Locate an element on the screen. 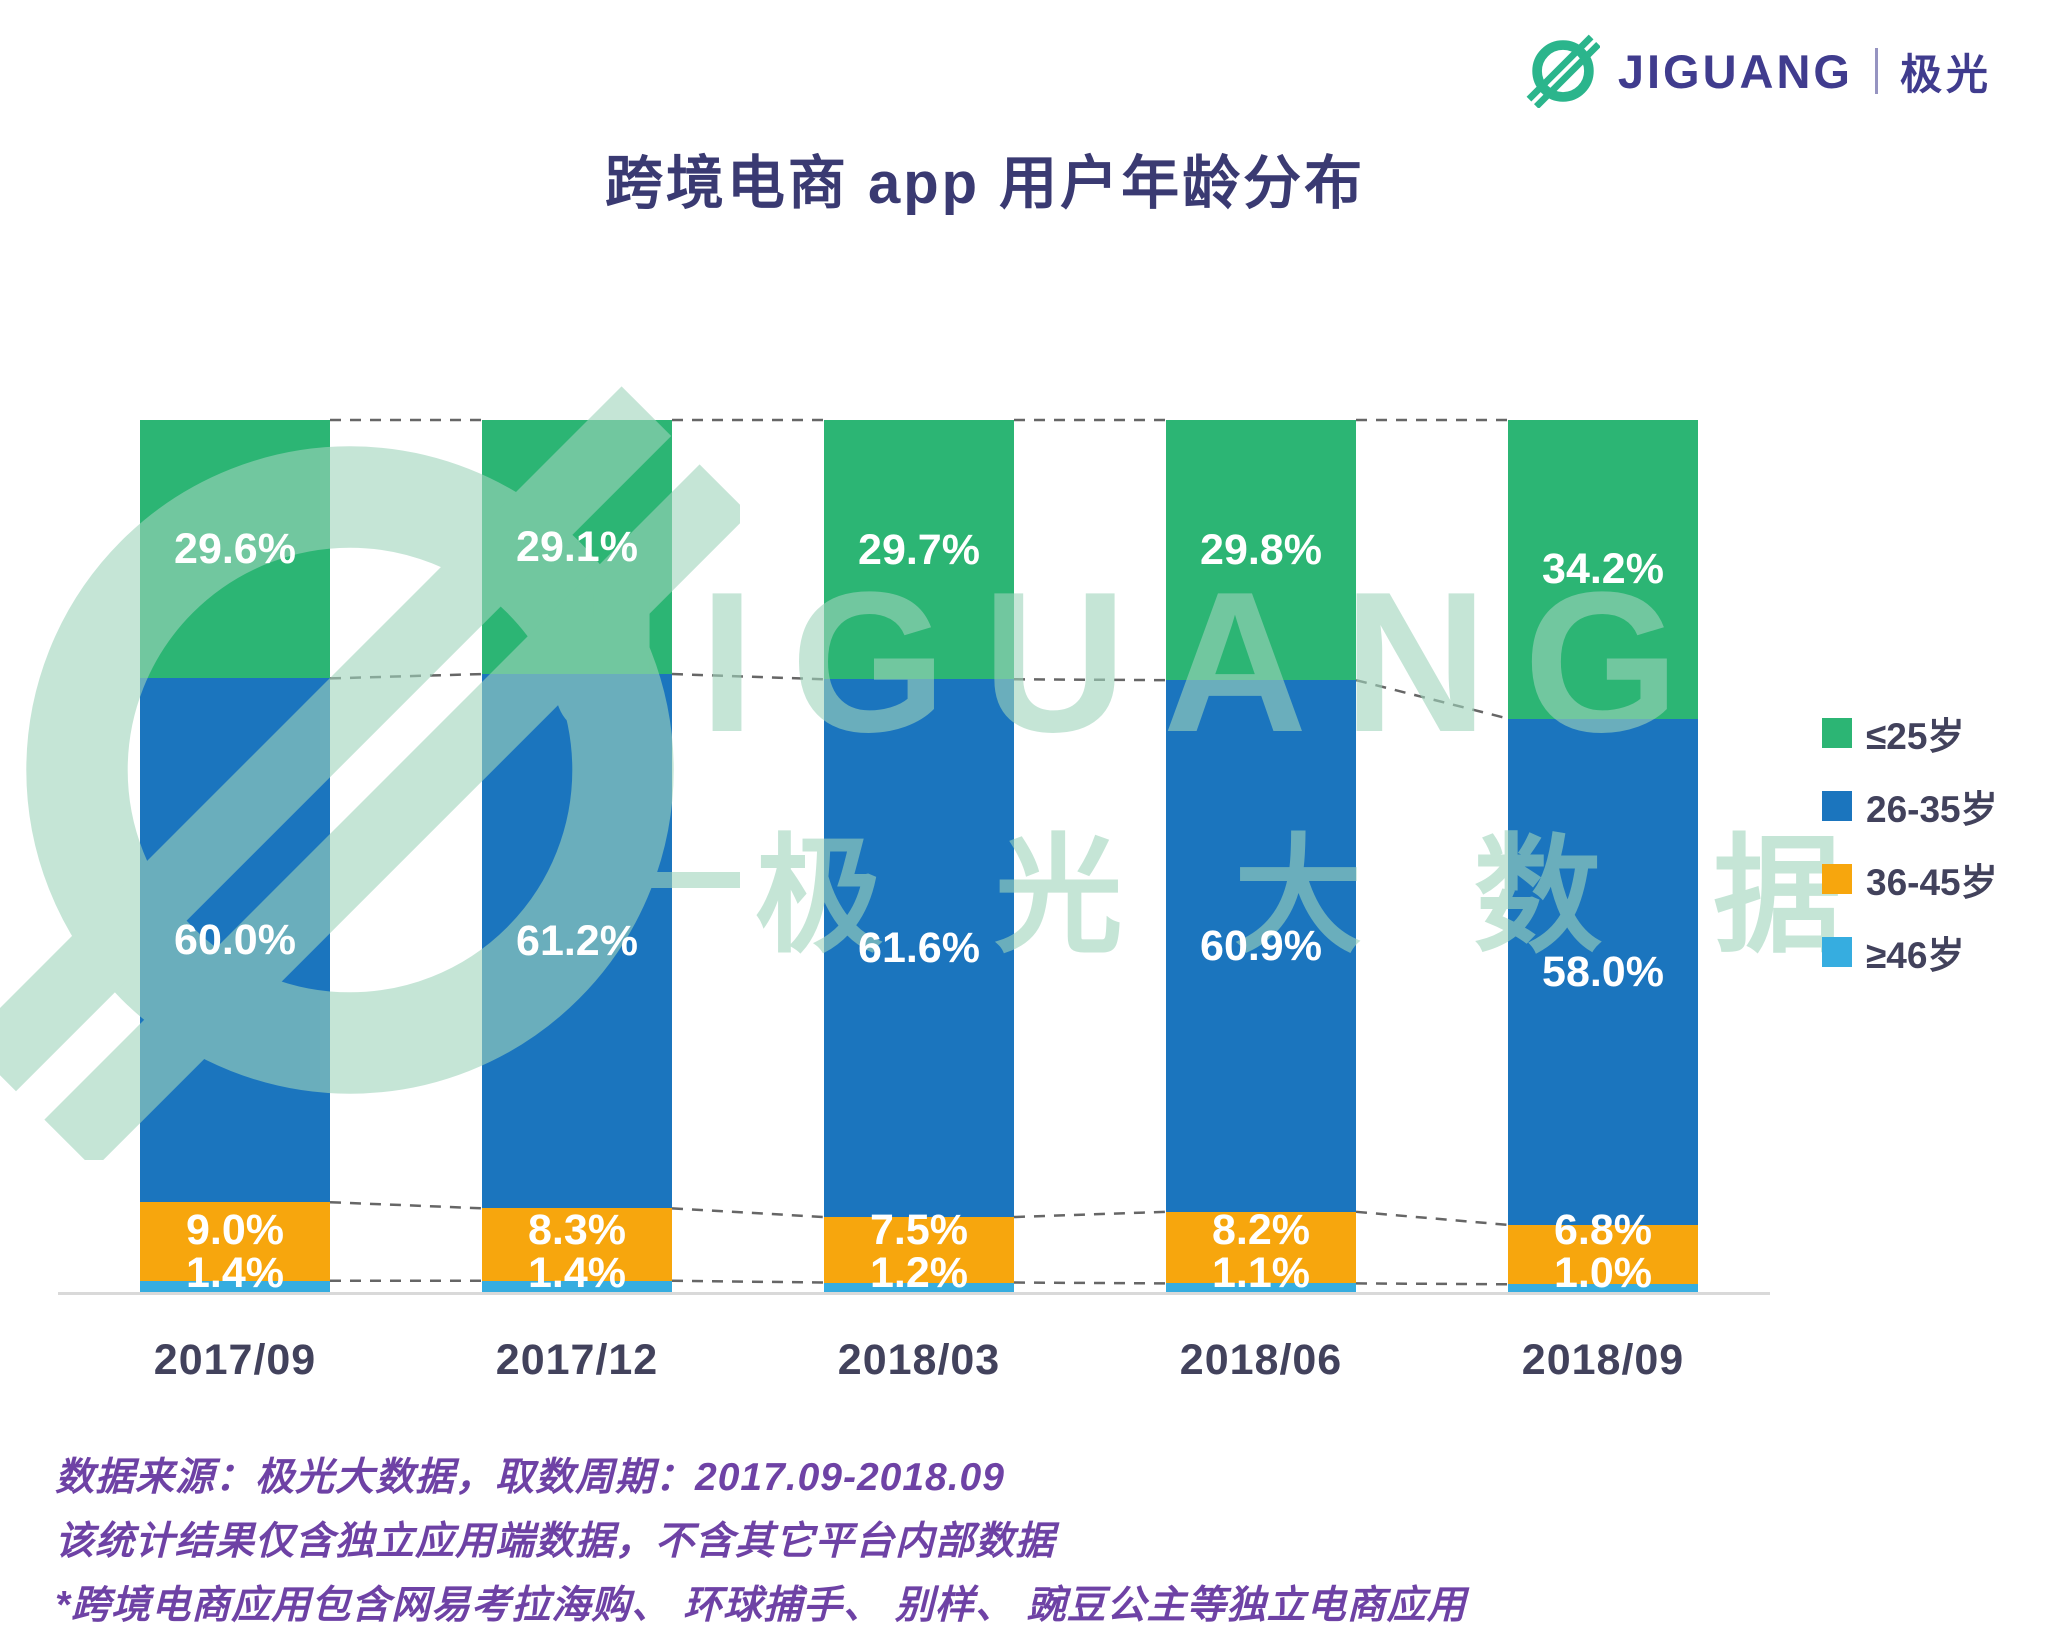  legend-label: 26-35岁 is located at coordinates (1932, 809).